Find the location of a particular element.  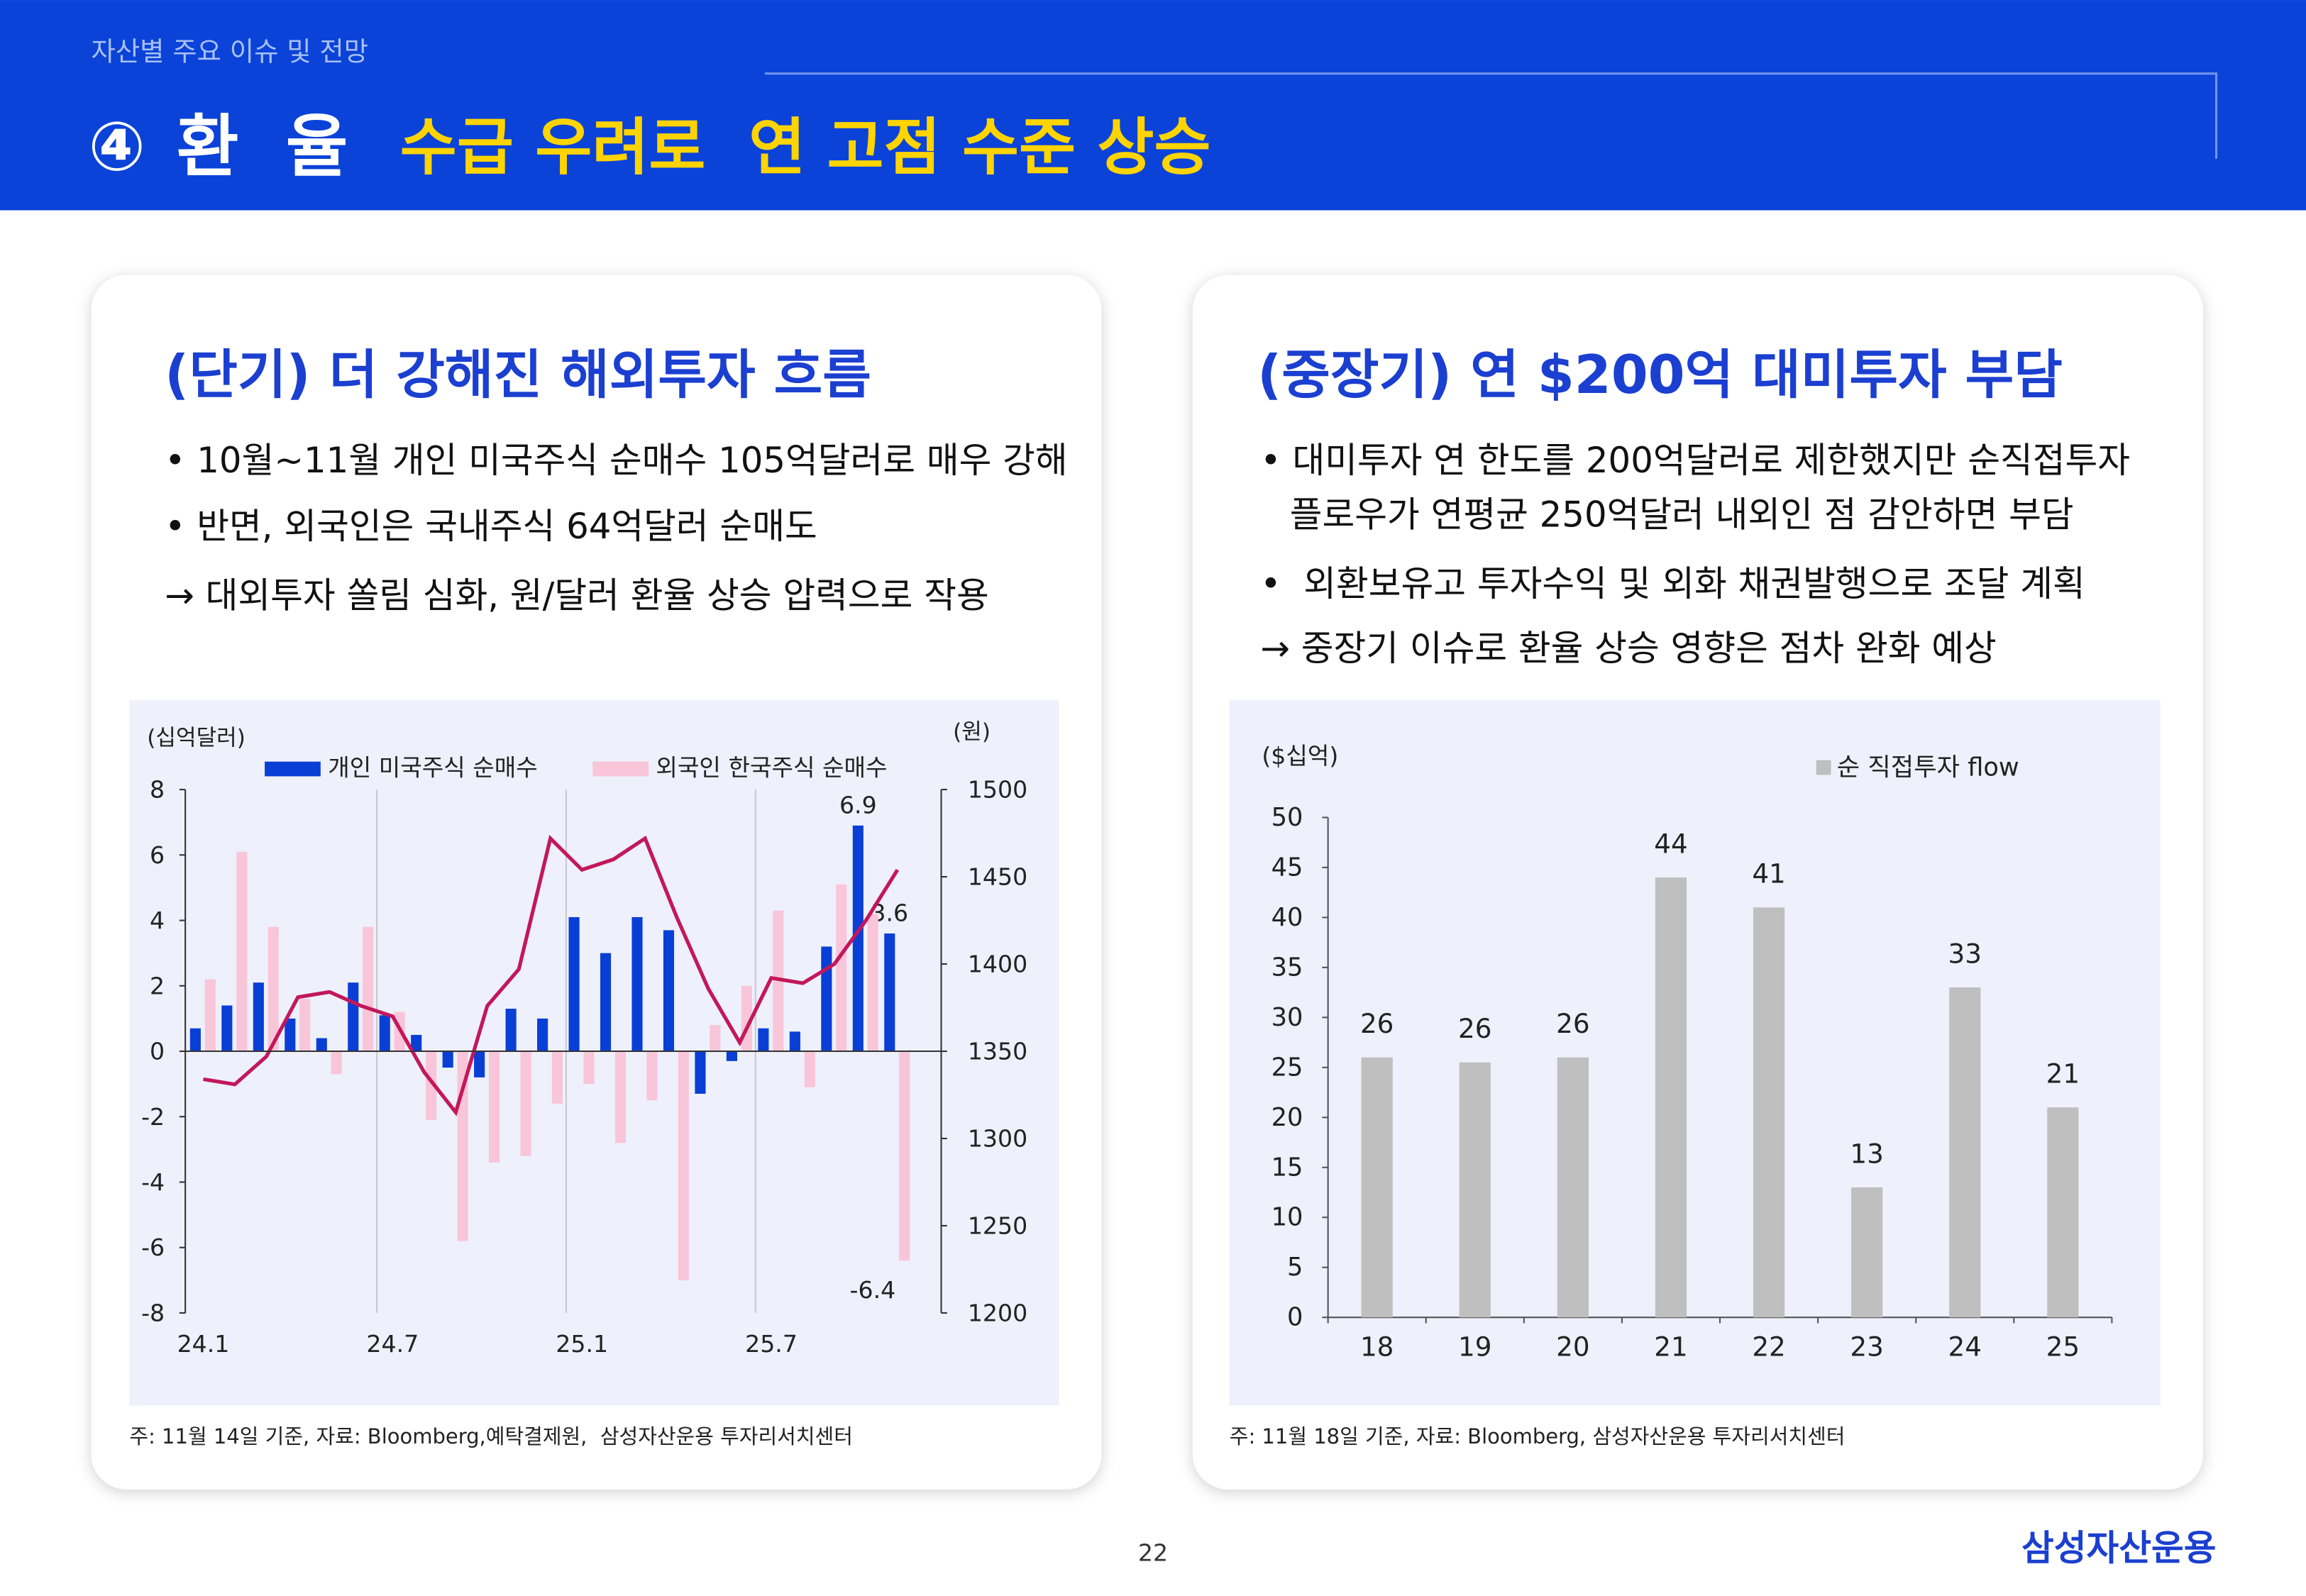

bullet: • 대미투자 연 한도를 200억달러로 제한했지만 순직접투자 is located at coordinates (1695, 461).